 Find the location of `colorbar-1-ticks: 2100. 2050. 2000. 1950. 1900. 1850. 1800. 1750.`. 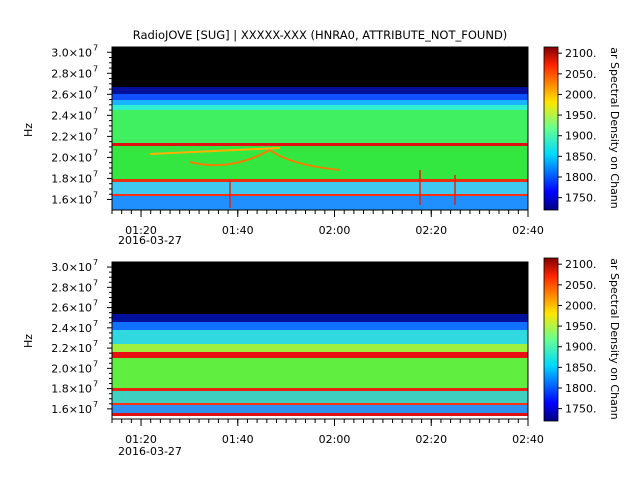

colorbar-1-ticks: 2100. 2050. 2000. 1950. 1900. 1850. 1800. 1750. is located at coordinates (577, 126).